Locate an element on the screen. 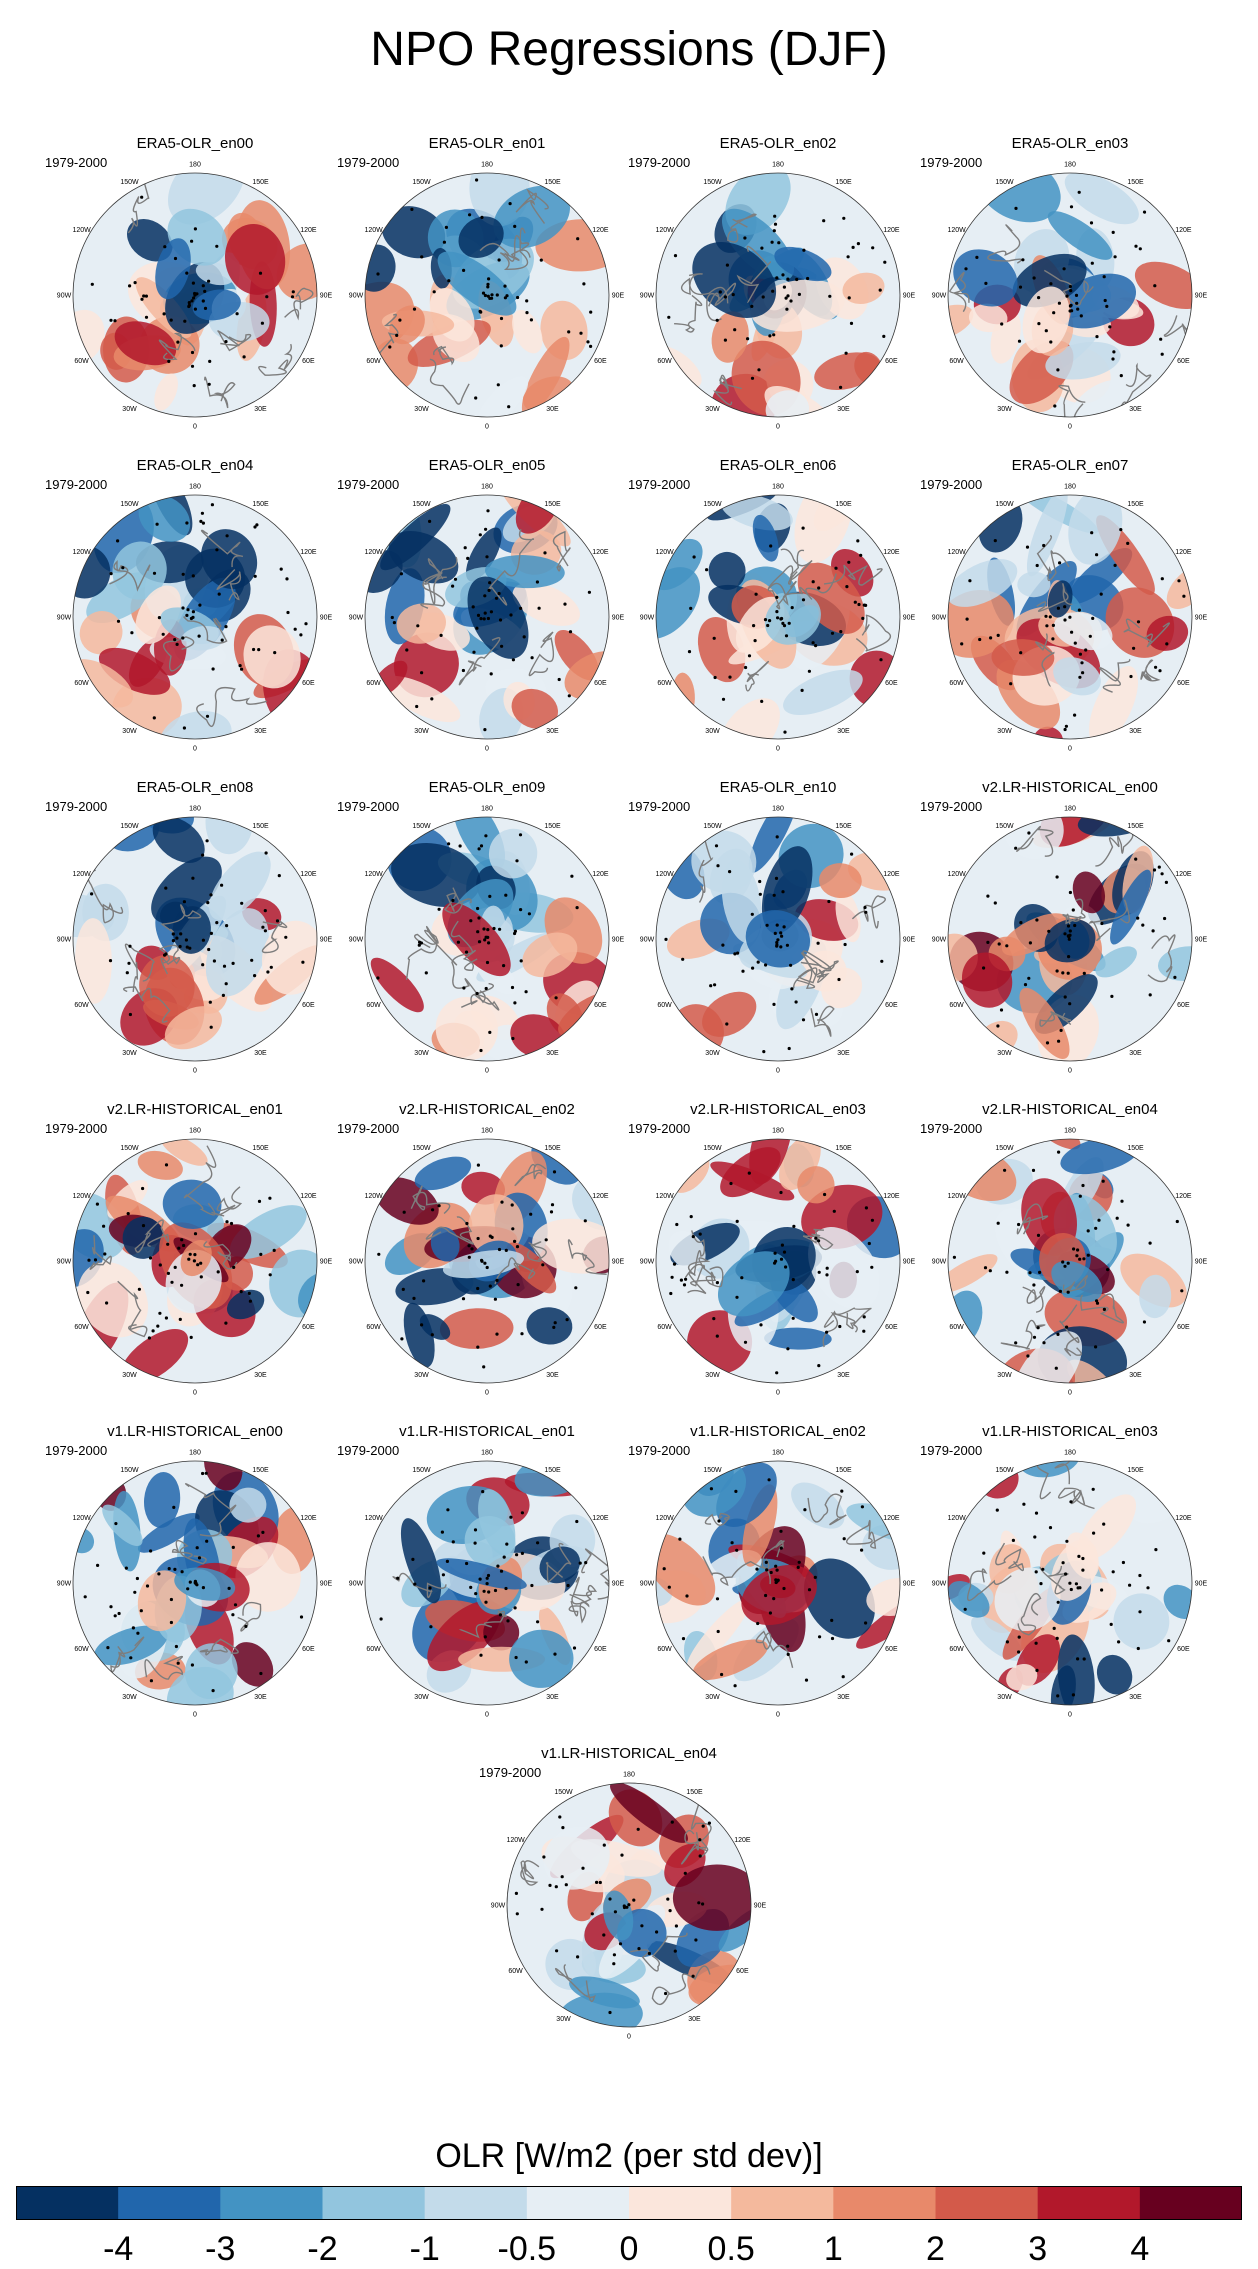  panel-title: v1.LR-HISTORICAL_en04 is located at coordinates (629, 1753).